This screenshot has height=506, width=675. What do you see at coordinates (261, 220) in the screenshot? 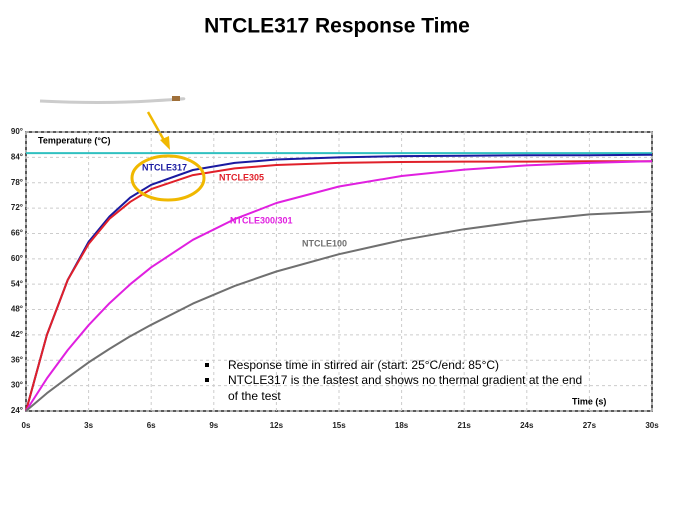
I see `series-label: NTCLE300/301` at bounding box center [261, 220].